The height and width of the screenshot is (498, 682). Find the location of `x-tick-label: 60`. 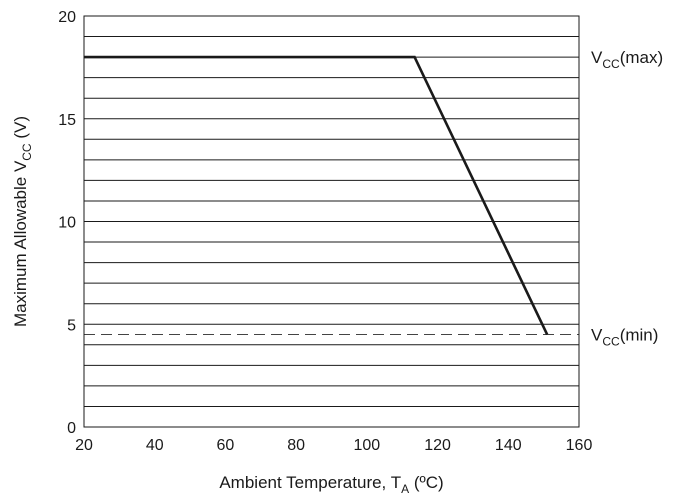

x-tick-label: 60 is located at coordinates (226, 445).